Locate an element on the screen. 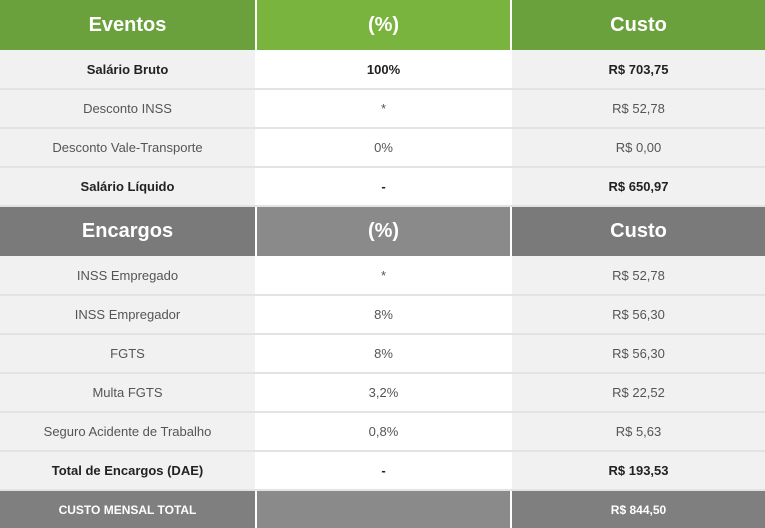 The width and height of the screenshot is (765, 528). table-row: FGTS 8% R$ 56,30 is located at coordinates (382, 354).